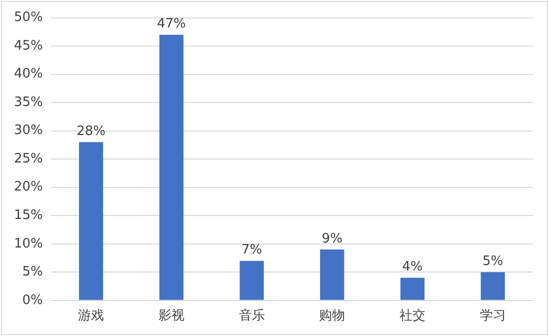 This screenshot has height=336, width=549. What do you see at coordinates (171, 316) in the screenshot?
I see `x-tick-label: 影视` at bounding box center [171, 316].